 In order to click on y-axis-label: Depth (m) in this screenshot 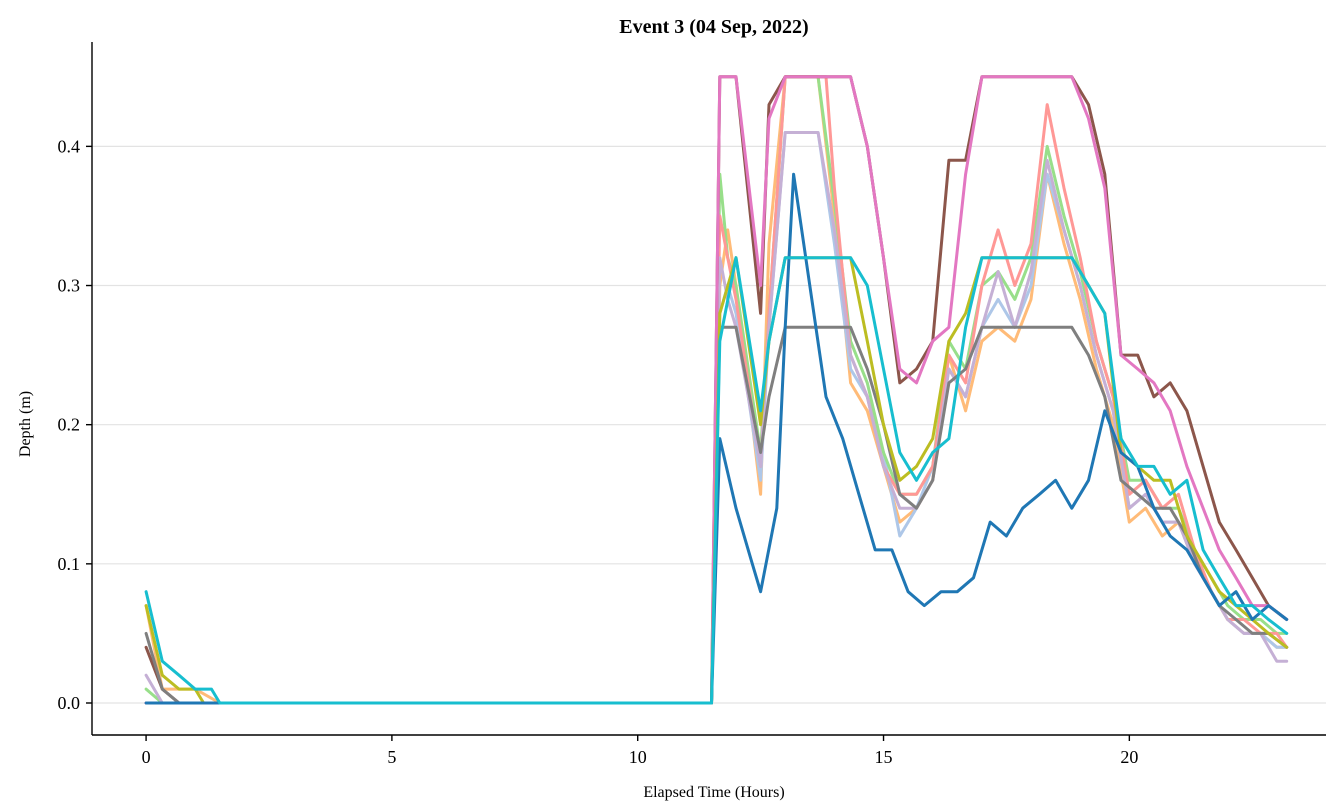, I will do `click(25, 424)`.